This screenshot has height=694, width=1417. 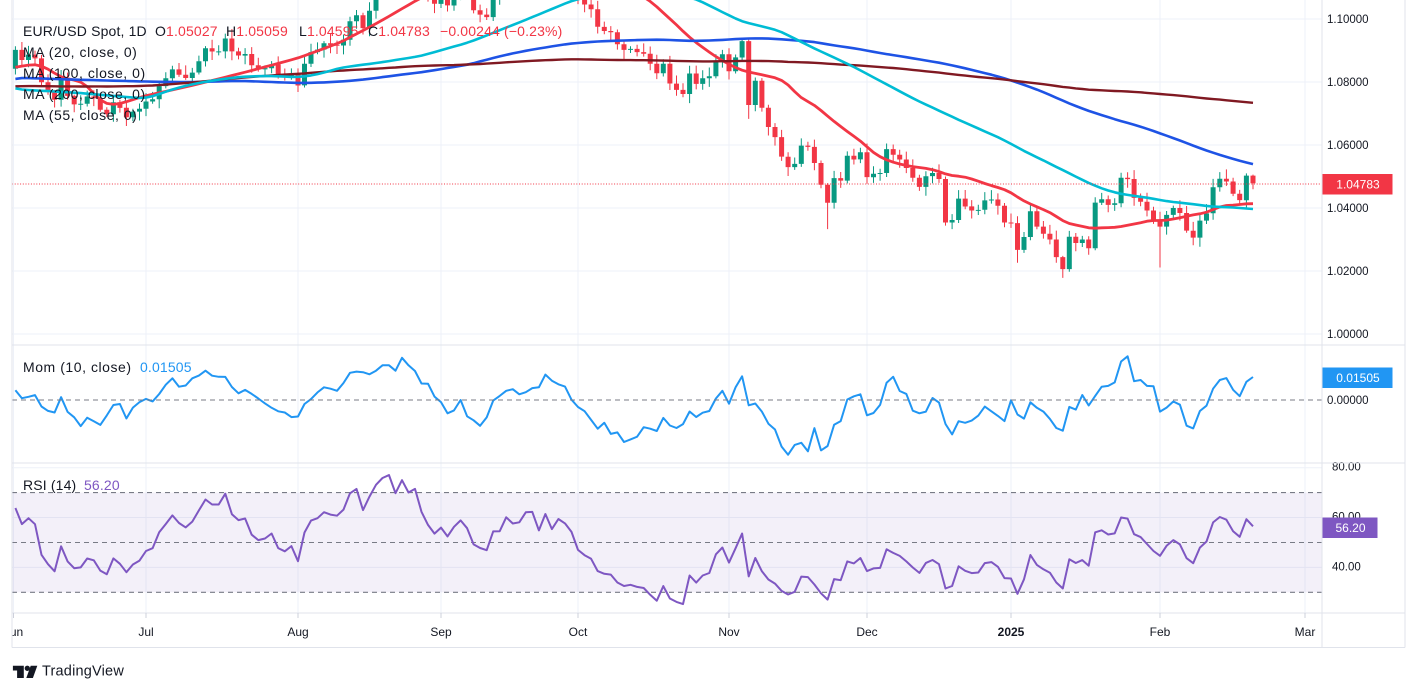 I want to click on svg-text: EUR/USD Spot, 1D, so click(x=85, y=31).